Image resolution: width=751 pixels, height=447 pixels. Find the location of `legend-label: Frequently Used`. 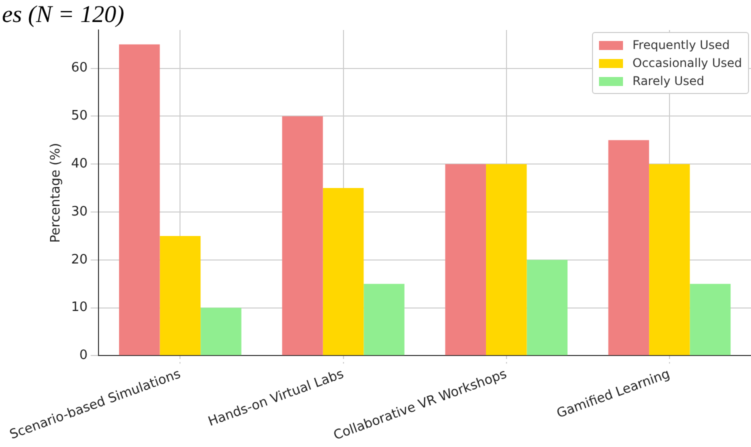

legend-label: Frequently Used is located at coordinates (681, 45).